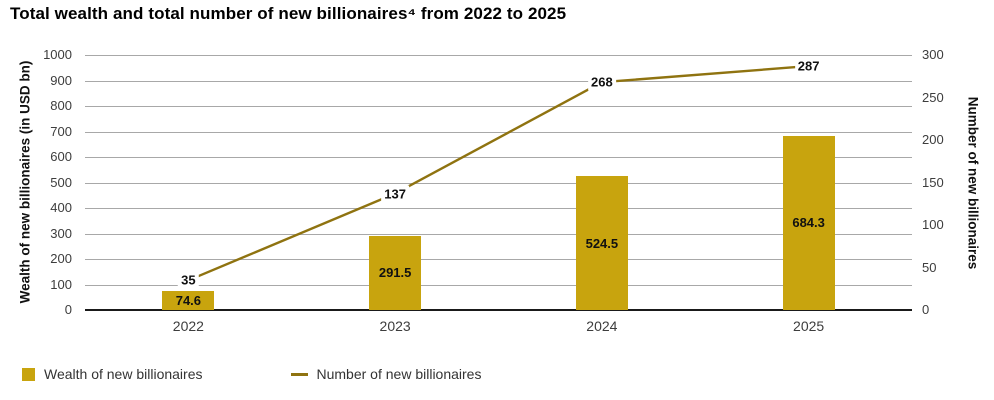  What do you see at coordinates (395, 326) in the screenshot?
I see `x-axis-label: 2023` at bounding box center [395, 326].